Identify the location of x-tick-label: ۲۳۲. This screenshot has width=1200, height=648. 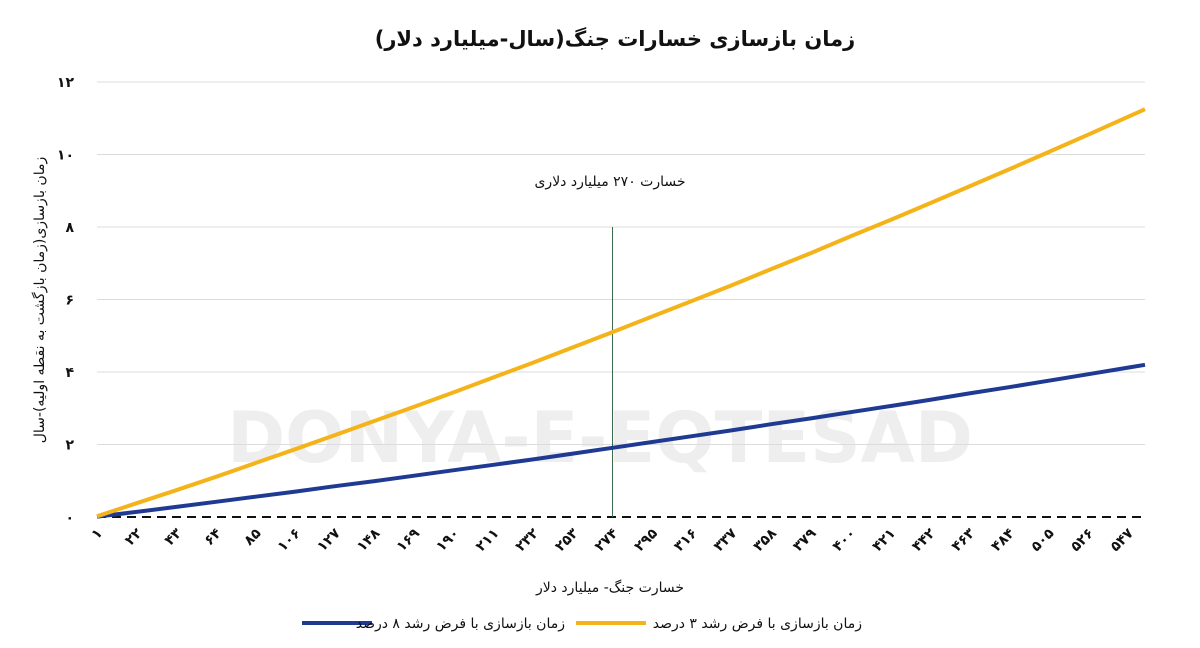
(528, 540).